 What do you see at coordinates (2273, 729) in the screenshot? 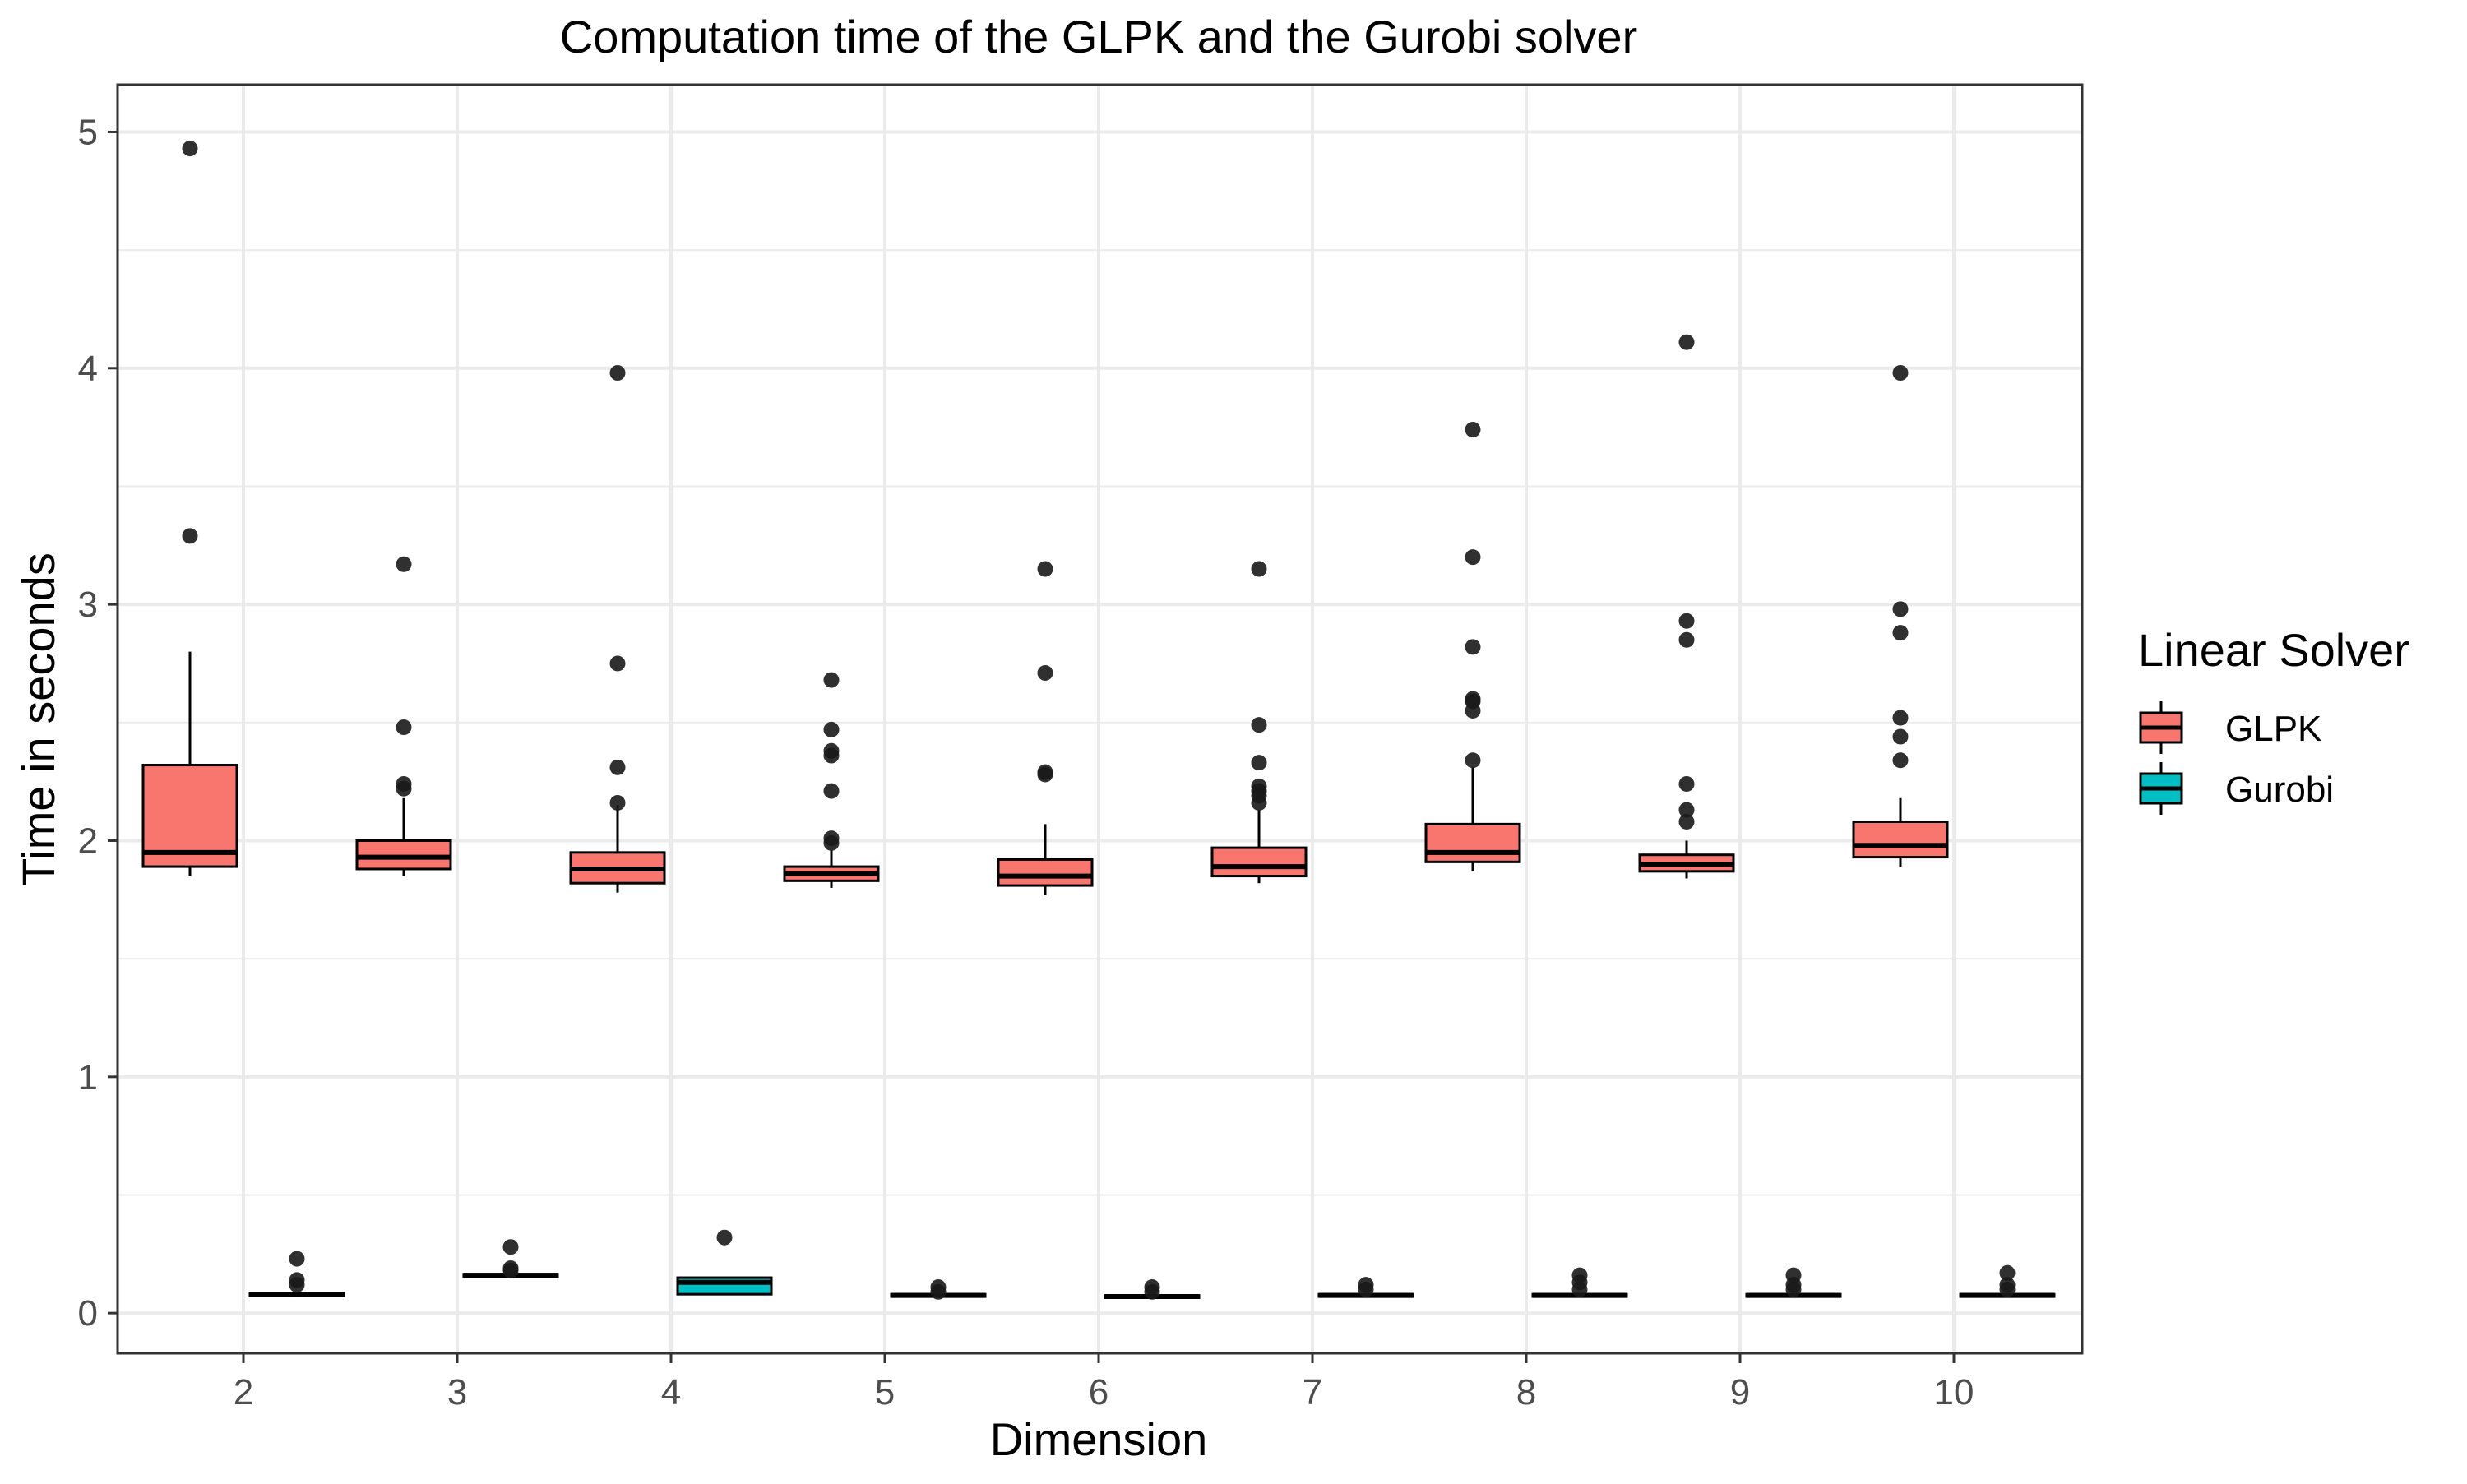
I see `legend-label: GLPK` at bounding box center [2273, 729].